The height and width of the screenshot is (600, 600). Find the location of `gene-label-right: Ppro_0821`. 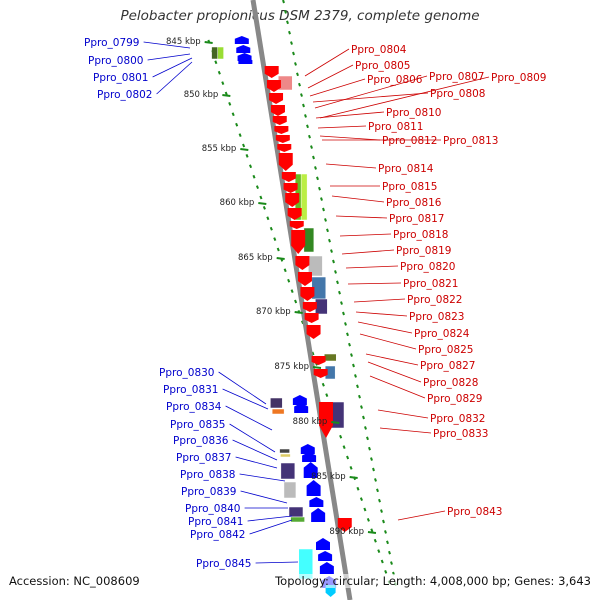

gene-label-right: Ppro_0821 is located at coordinates (430, 284).